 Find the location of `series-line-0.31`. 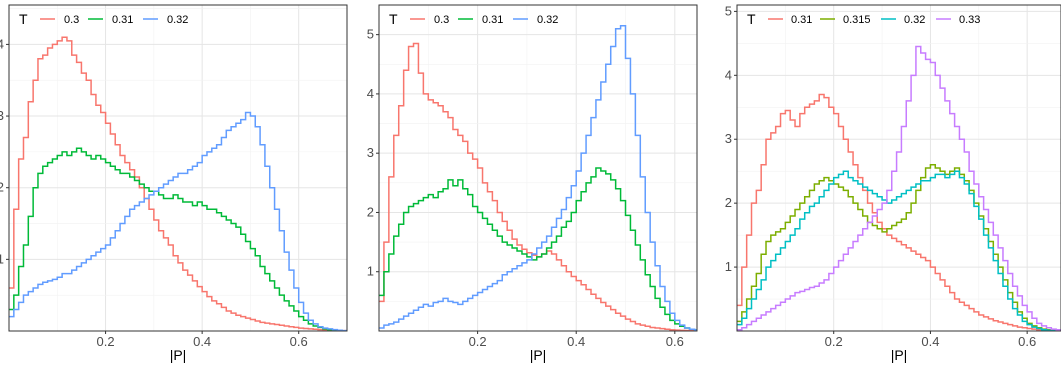

series-line-0.31 is located at coordinates (538, 249).